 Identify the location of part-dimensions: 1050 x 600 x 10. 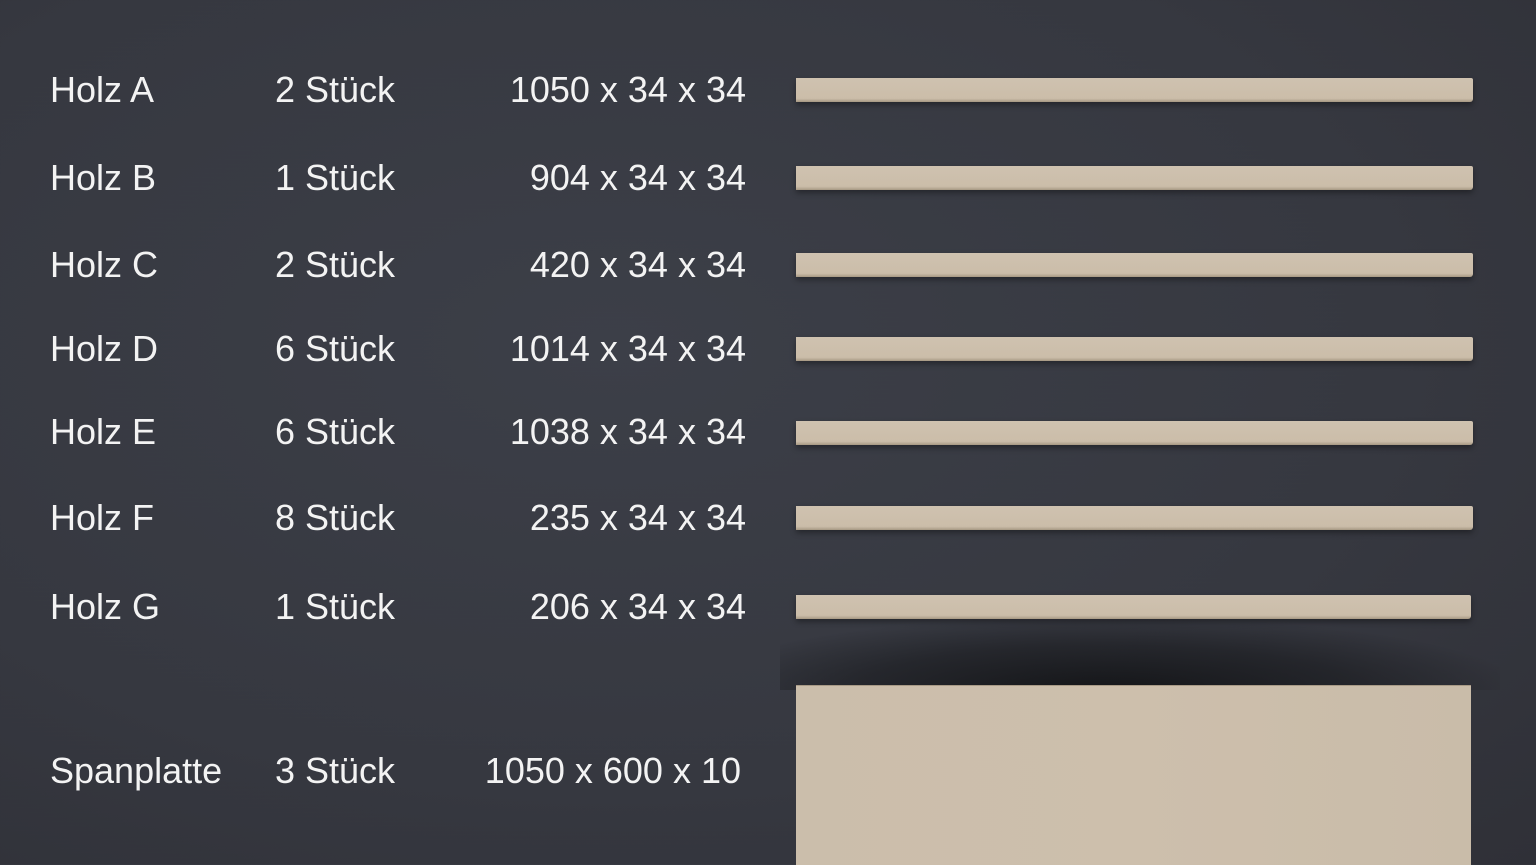
(612, 770).